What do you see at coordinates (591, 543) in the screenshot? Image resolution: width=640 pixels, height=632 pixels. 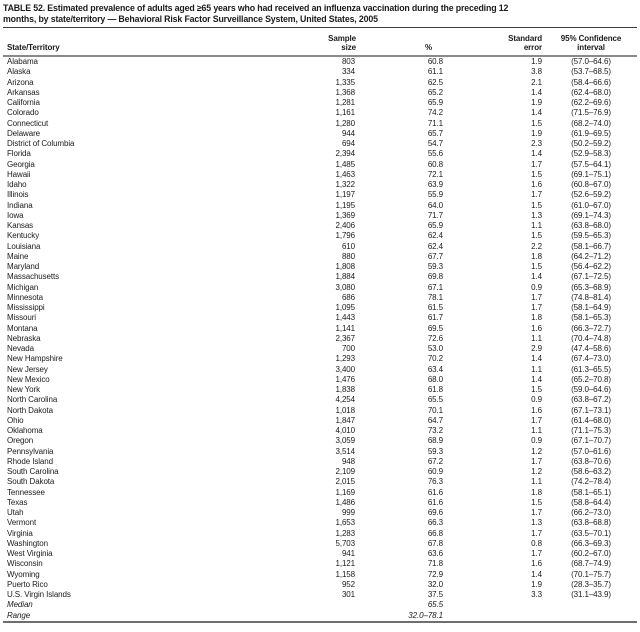 I see `ci-cell: (66.3–69.3)` at bounding box center [591, 543].